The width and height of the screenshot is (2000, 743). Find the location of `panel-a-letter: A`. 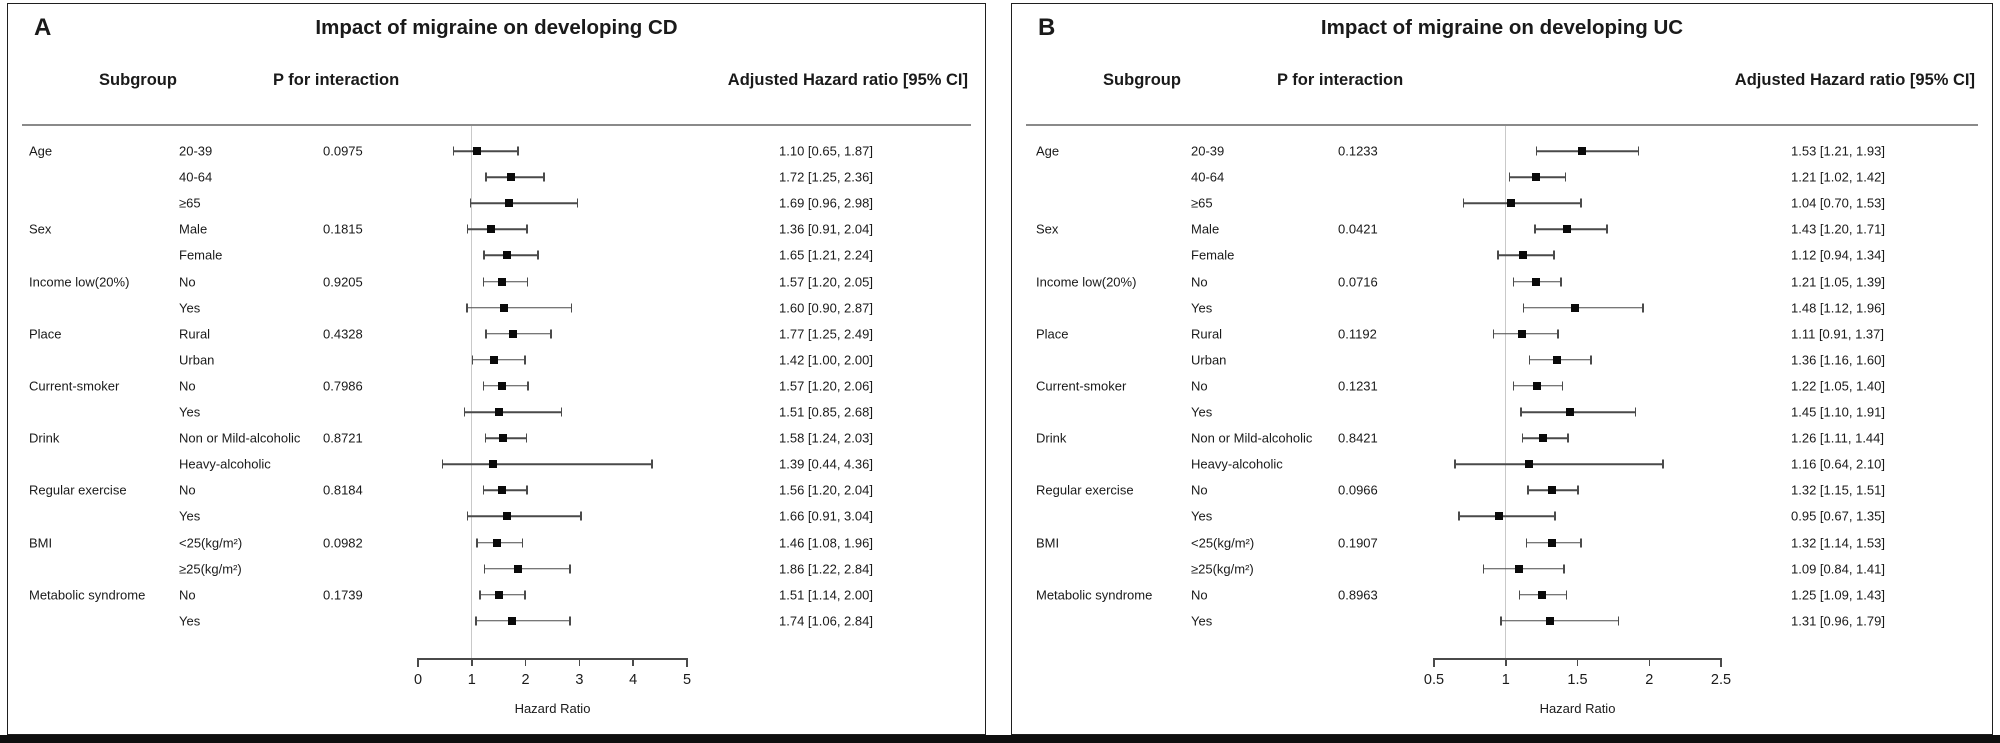

panel-a-letter: A is located at coordinates (43, 27).